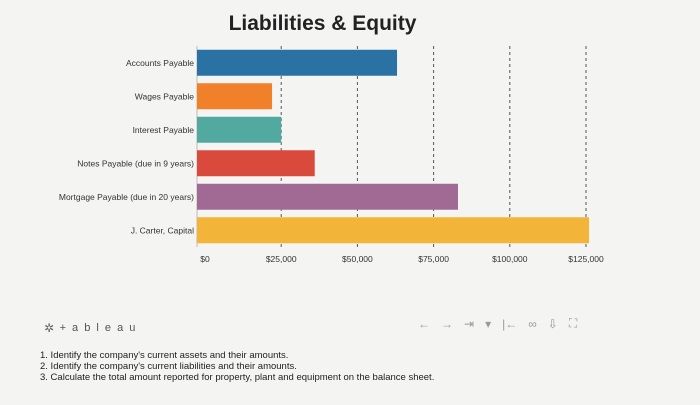 This screenshot has width=700, height=405. Describe the element at coordinates (586, 259) in the screenshot. I see `x-tick-label: $125,000` at that location.